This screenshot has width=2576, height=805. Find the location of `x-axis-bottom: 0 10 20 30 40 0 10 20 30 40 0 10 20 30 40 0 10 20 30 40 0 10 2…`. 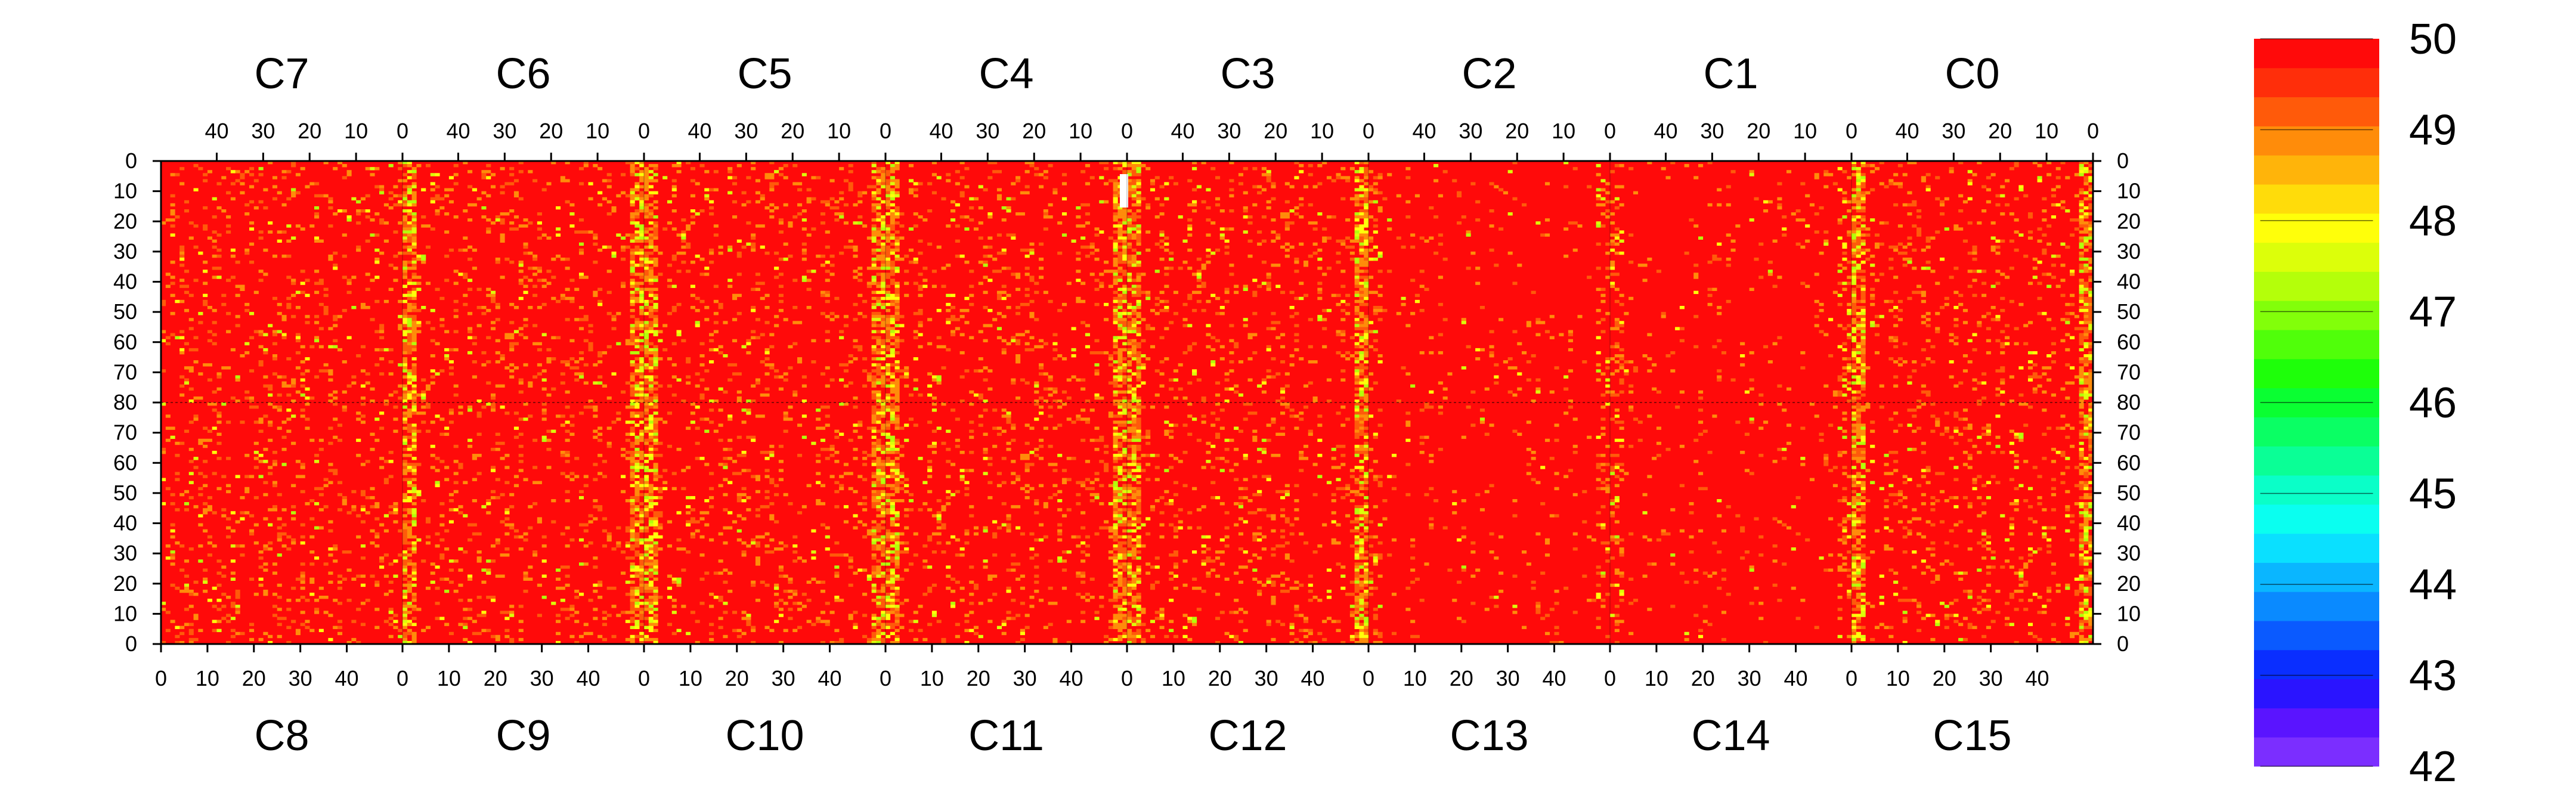

x-axis-bottom: 0 10 20 30 40 0 10 20 30 40 0 10 20 30 40 0 10 20 30 40 0 10 2… is located at coordinates (1102, 667).